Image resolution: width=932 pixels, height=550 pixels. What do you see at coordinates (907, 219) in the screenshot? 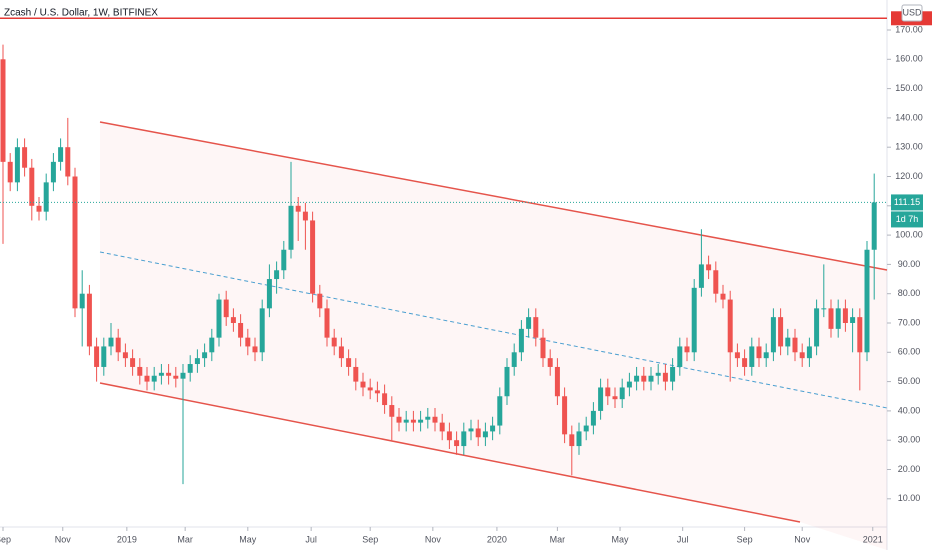
I see `countdown-box` at bounding box center [907, 219].